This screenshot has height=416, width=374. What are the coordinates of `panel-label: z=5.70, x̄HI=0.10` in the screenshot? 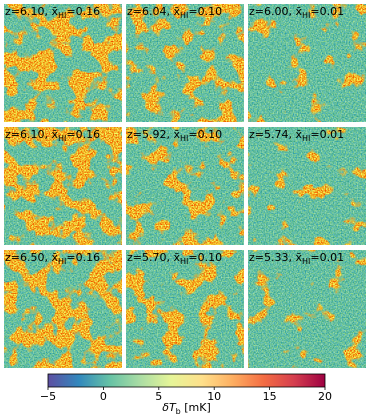 It's located at (174, 258).